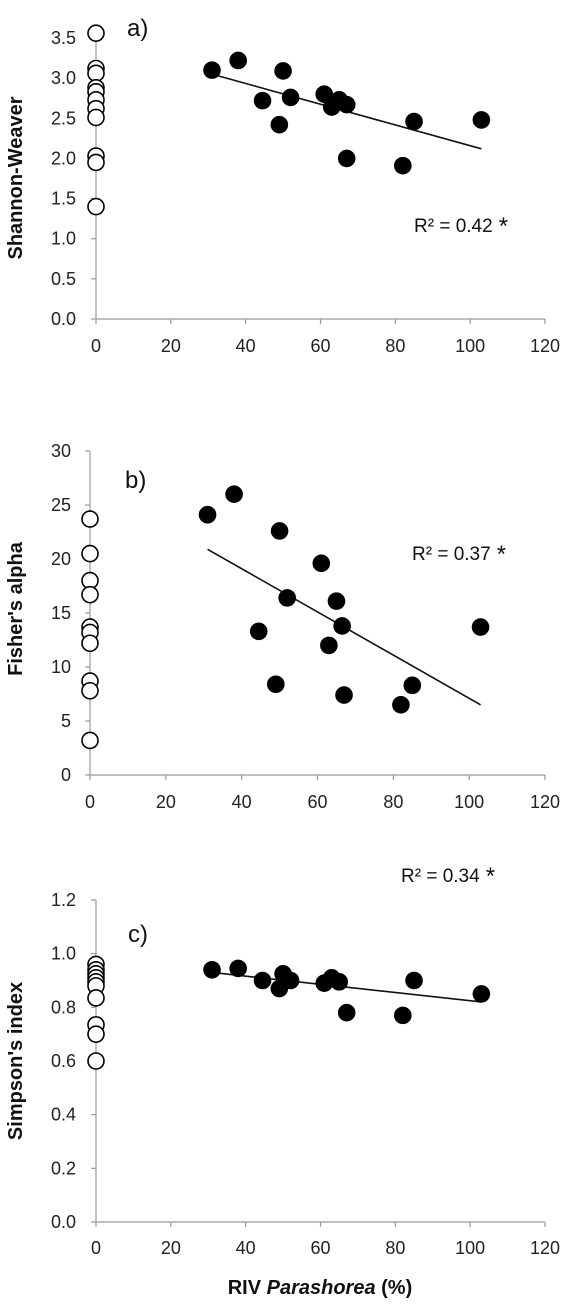 The height and width of the screenshot is (1305, 569). What do you see at coordinates (63, 78) in the screenshot?
I see `y-tick-label: 3.0` at bounding box center [63, 78].